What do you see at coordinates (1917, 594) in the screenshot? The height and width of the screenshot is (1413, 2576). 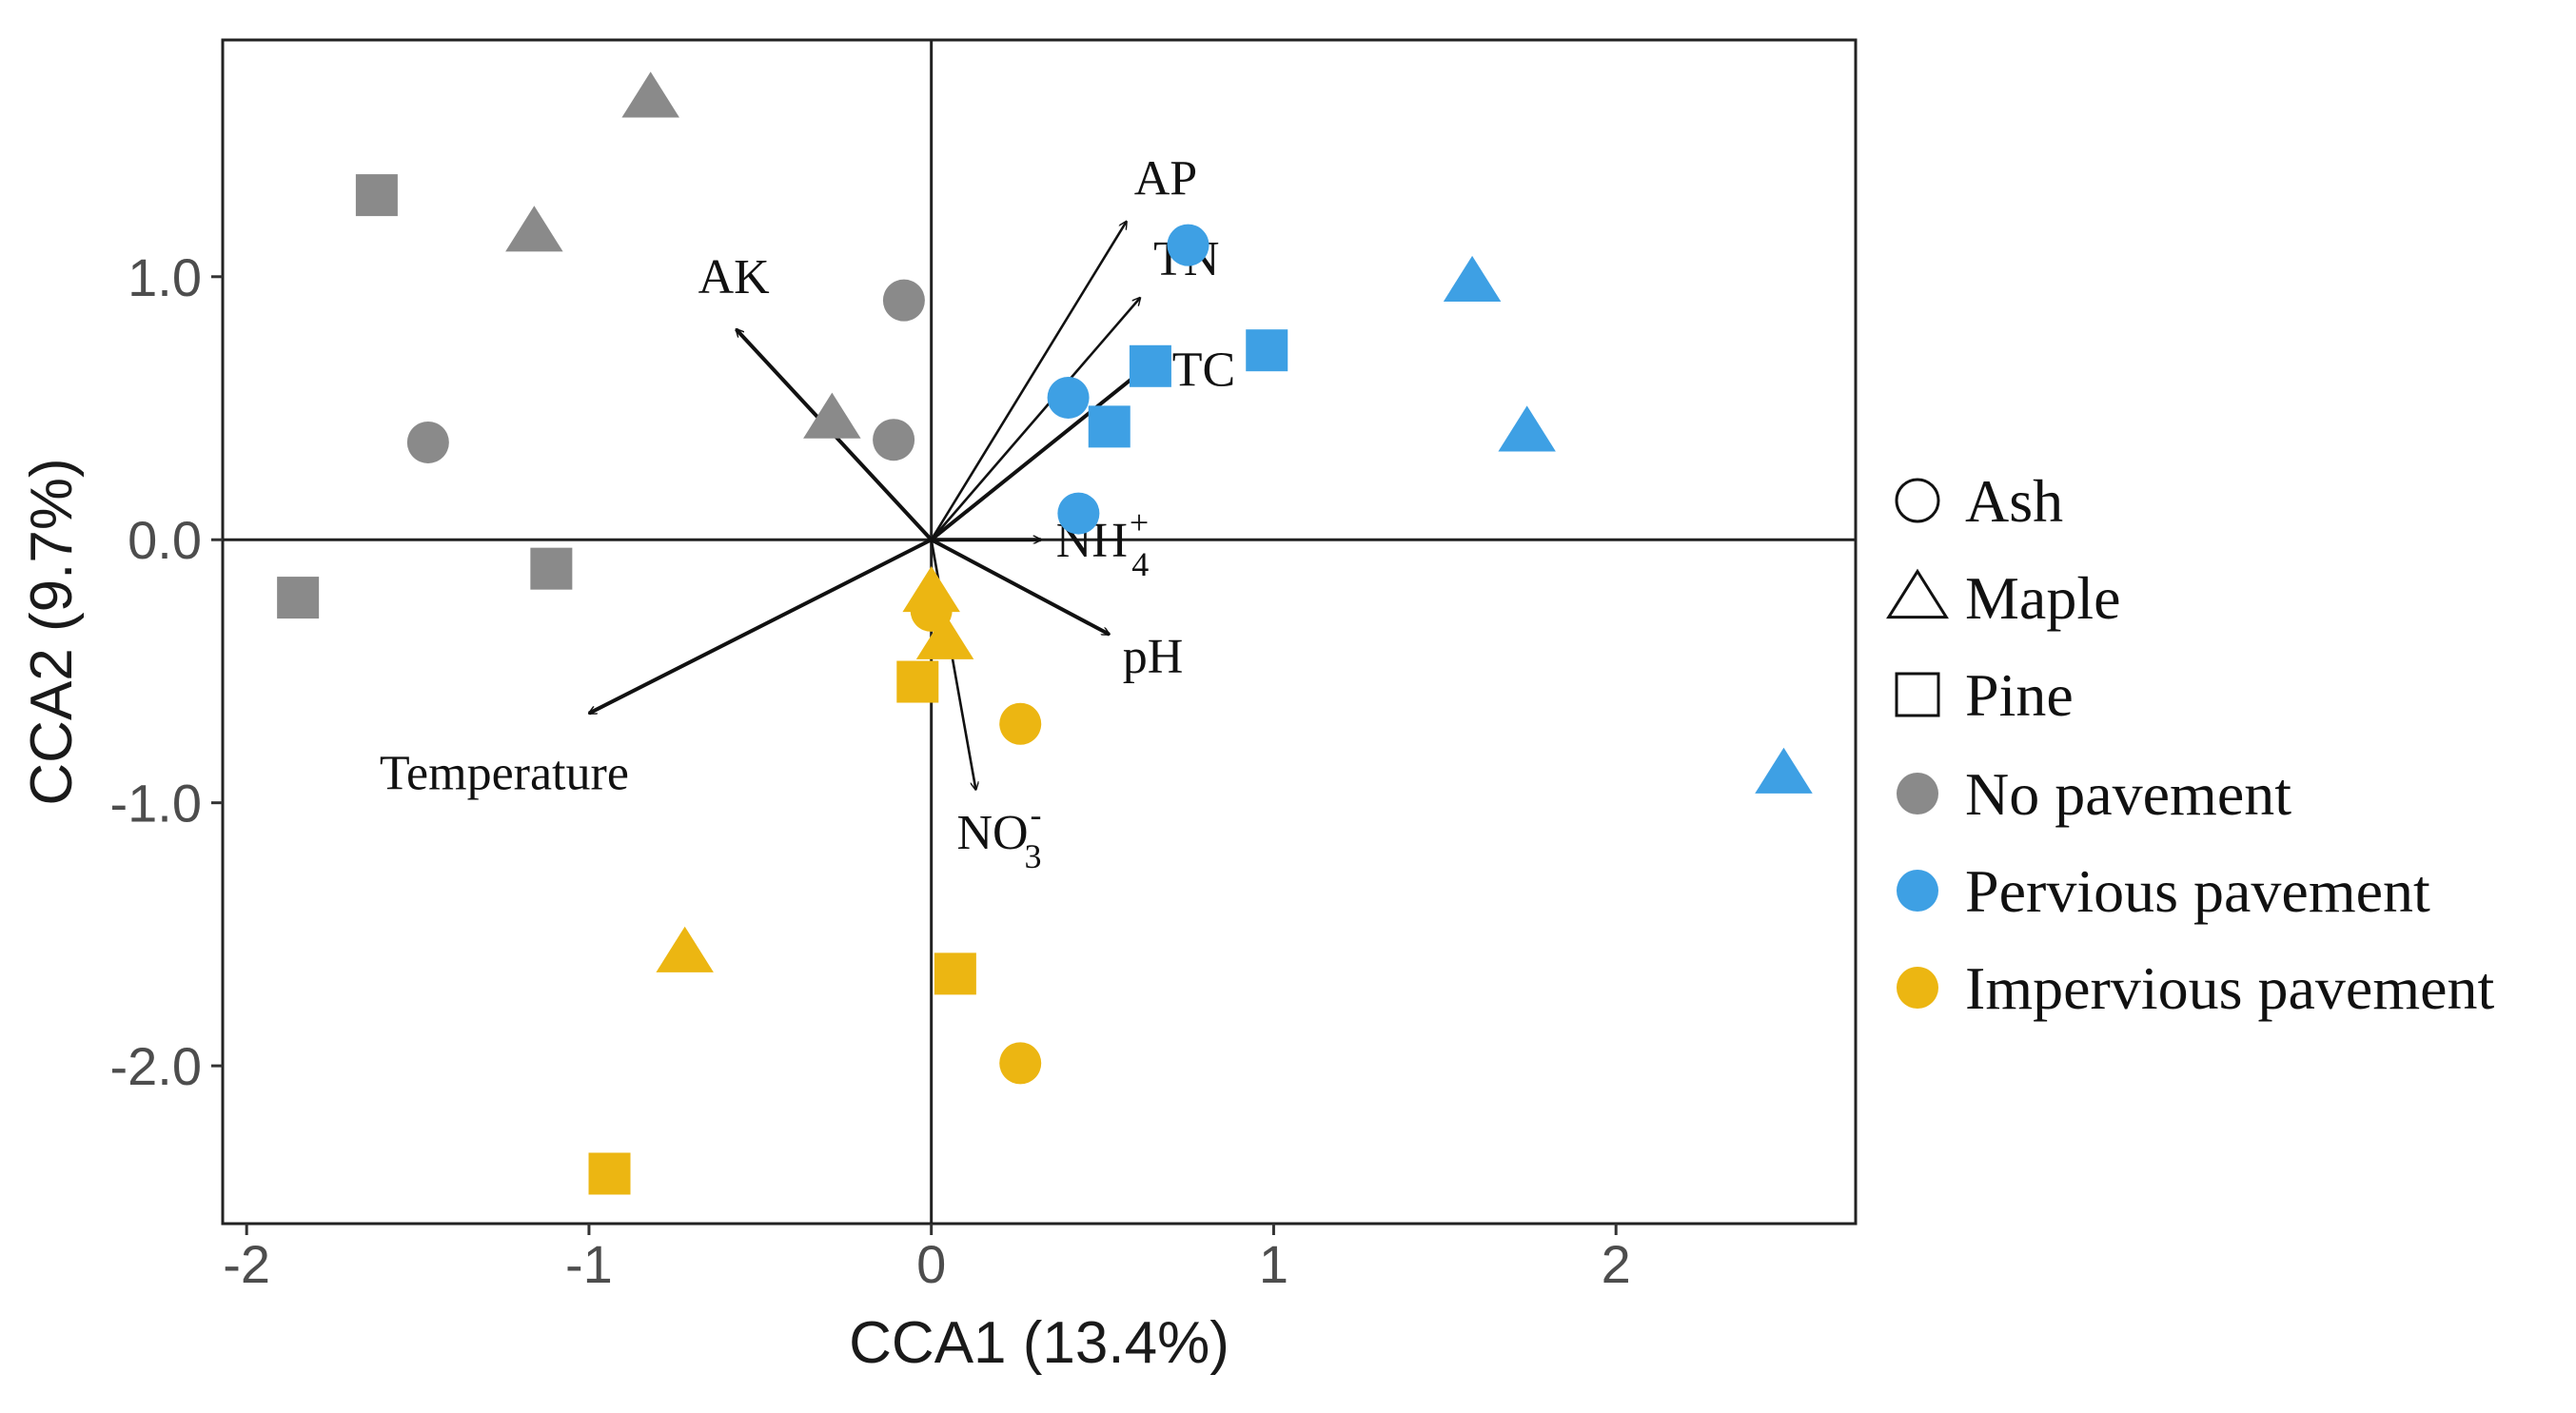 I see `legend-shape-maple` at bounding box center [1917, 594].